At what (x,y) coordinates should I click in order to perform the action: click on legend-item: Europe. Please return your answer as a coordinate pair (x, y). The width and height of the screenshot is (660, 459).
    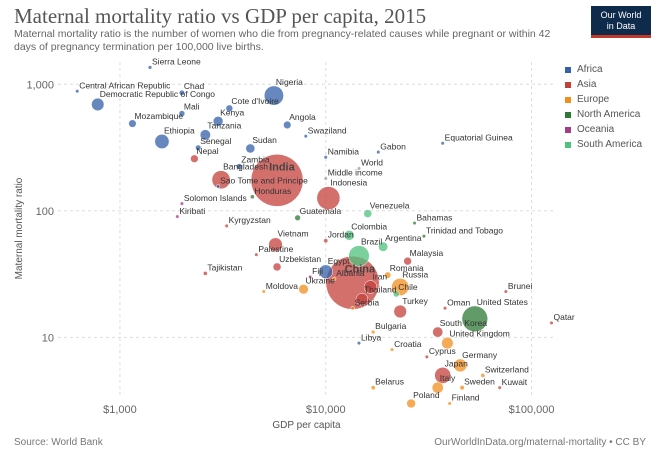
    Looking at the image, I should click on (603, 99).